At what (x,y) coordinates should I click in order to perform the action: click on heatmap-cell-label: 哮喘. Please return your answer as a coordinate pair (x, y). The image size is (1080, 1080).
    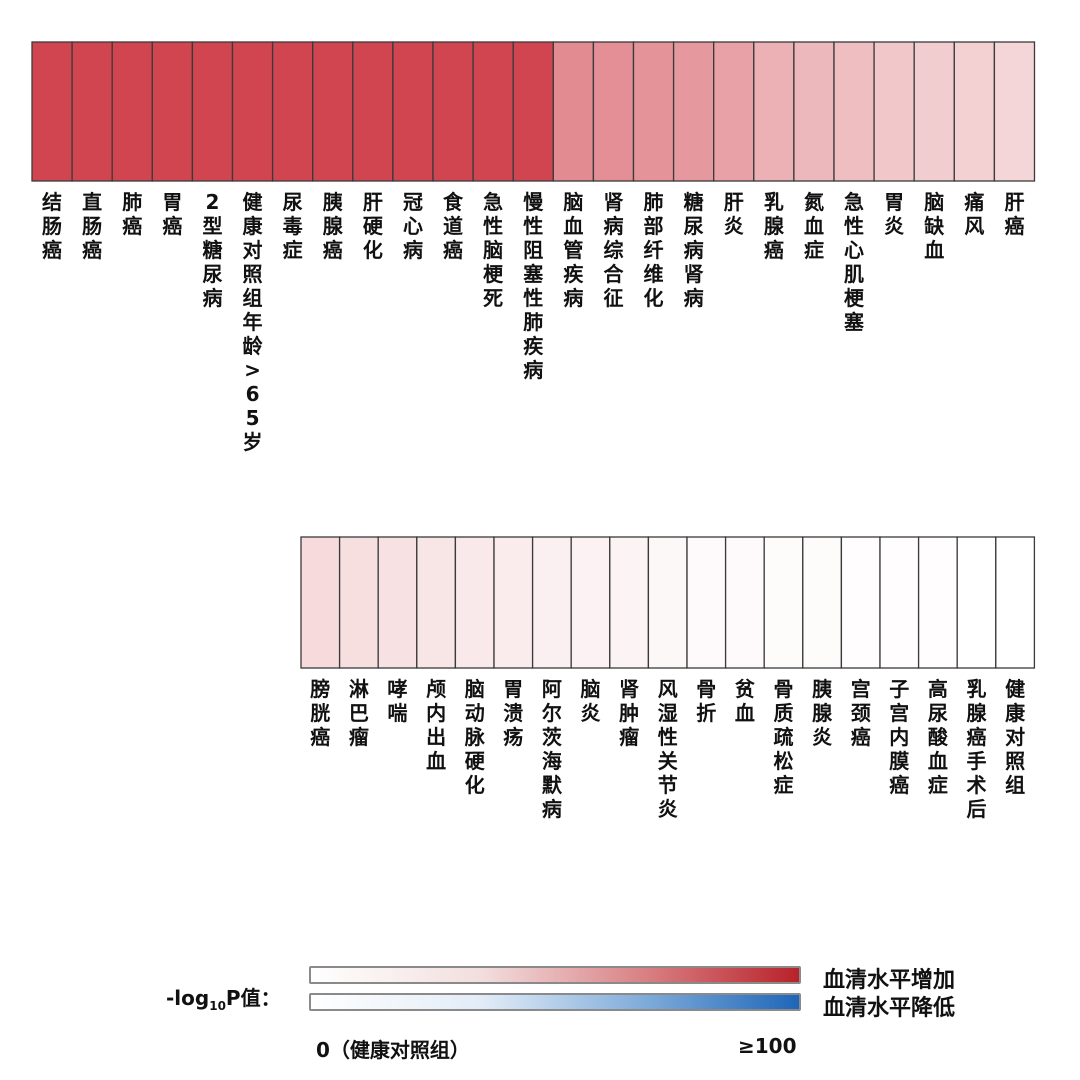
    Looking at the image, I should click on (398, 701).